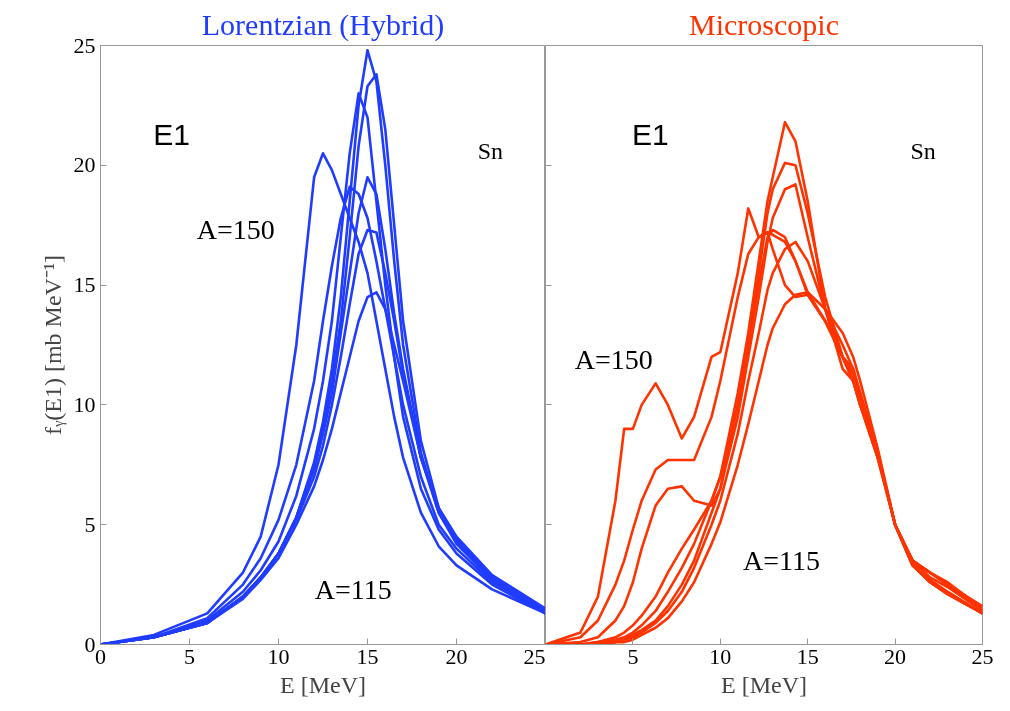  I want to click on y-tick-label: 10, so click(84, 404).